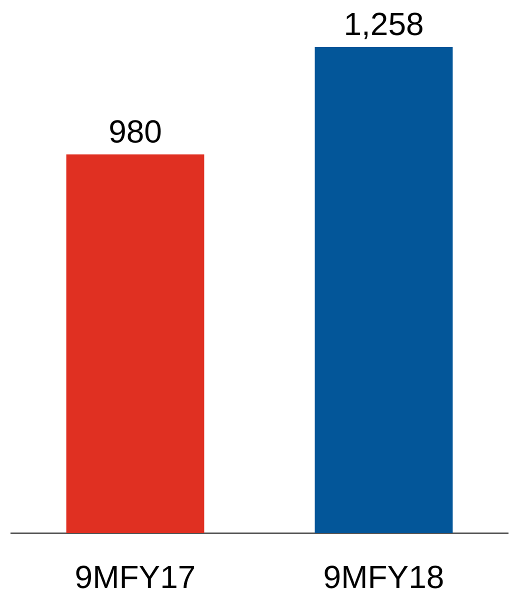  I want to click on x-tick-label: 9MFY17, so click(135, 577).